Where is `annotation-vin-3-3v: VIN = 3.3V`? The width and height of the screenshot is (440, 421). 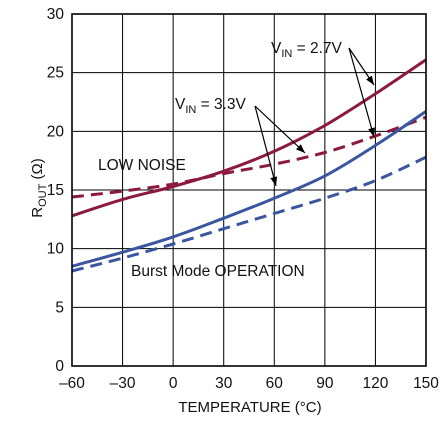 annotation-vin-3-3v: VIN = 3.3V is located at coordinates (211, 106).